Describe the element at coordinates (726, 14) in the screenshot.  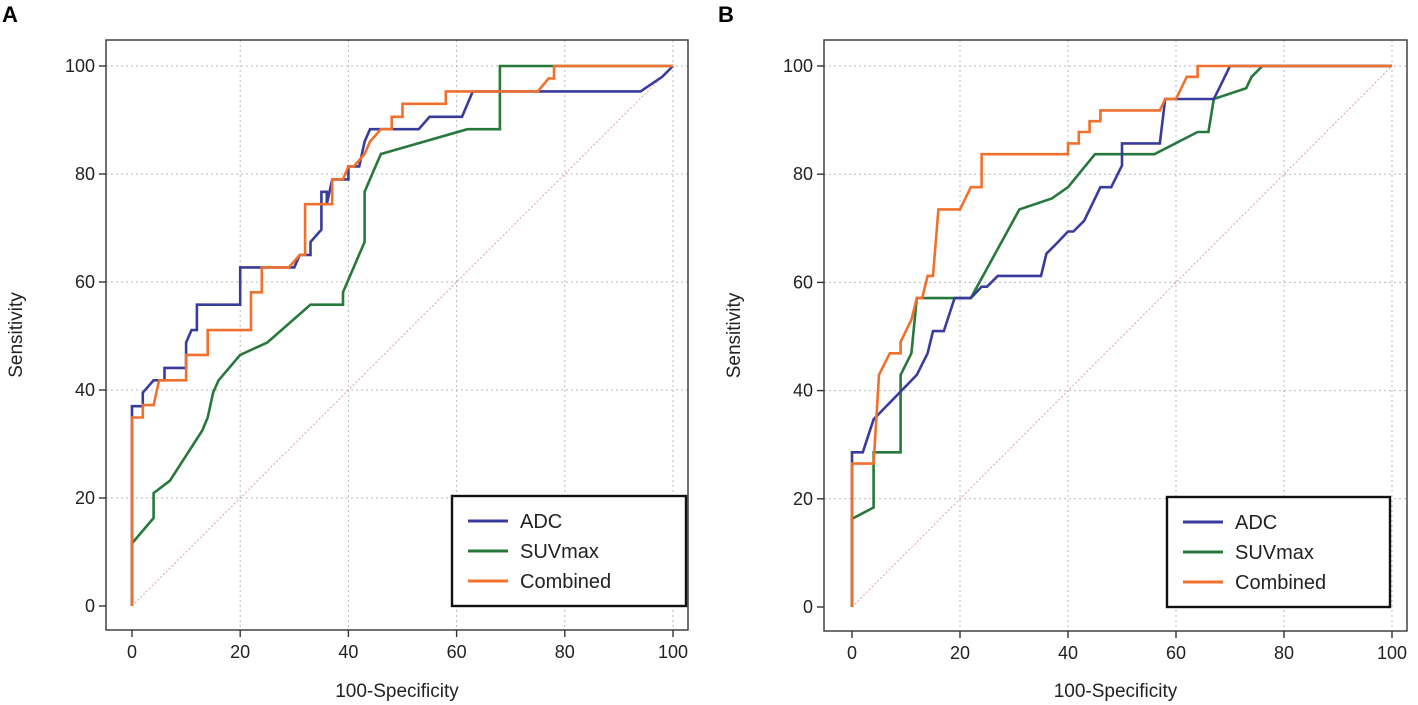
I see `panel-letter: B` at that location.